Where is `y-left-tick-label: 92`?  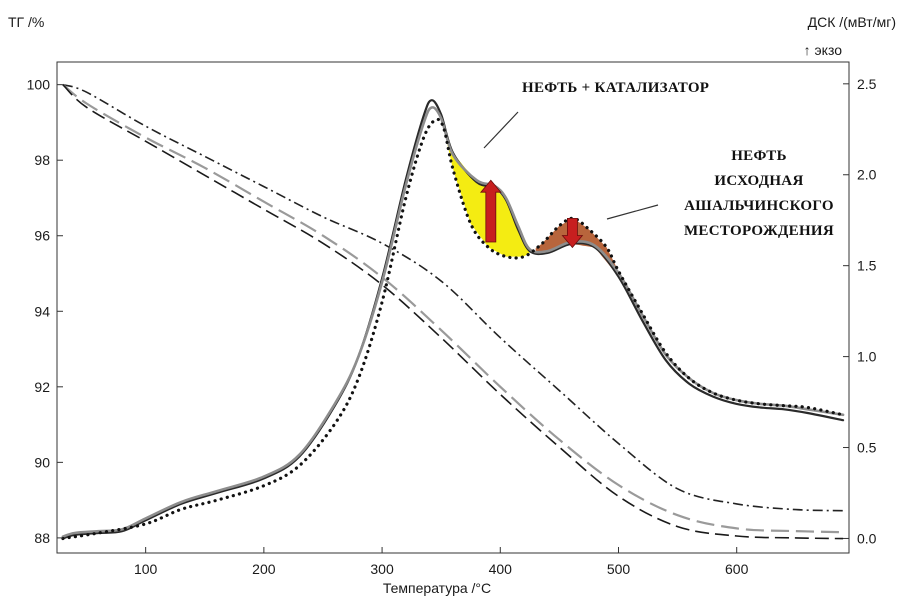 y-left-tick-label: 92 is located at coordinates (42, 387).